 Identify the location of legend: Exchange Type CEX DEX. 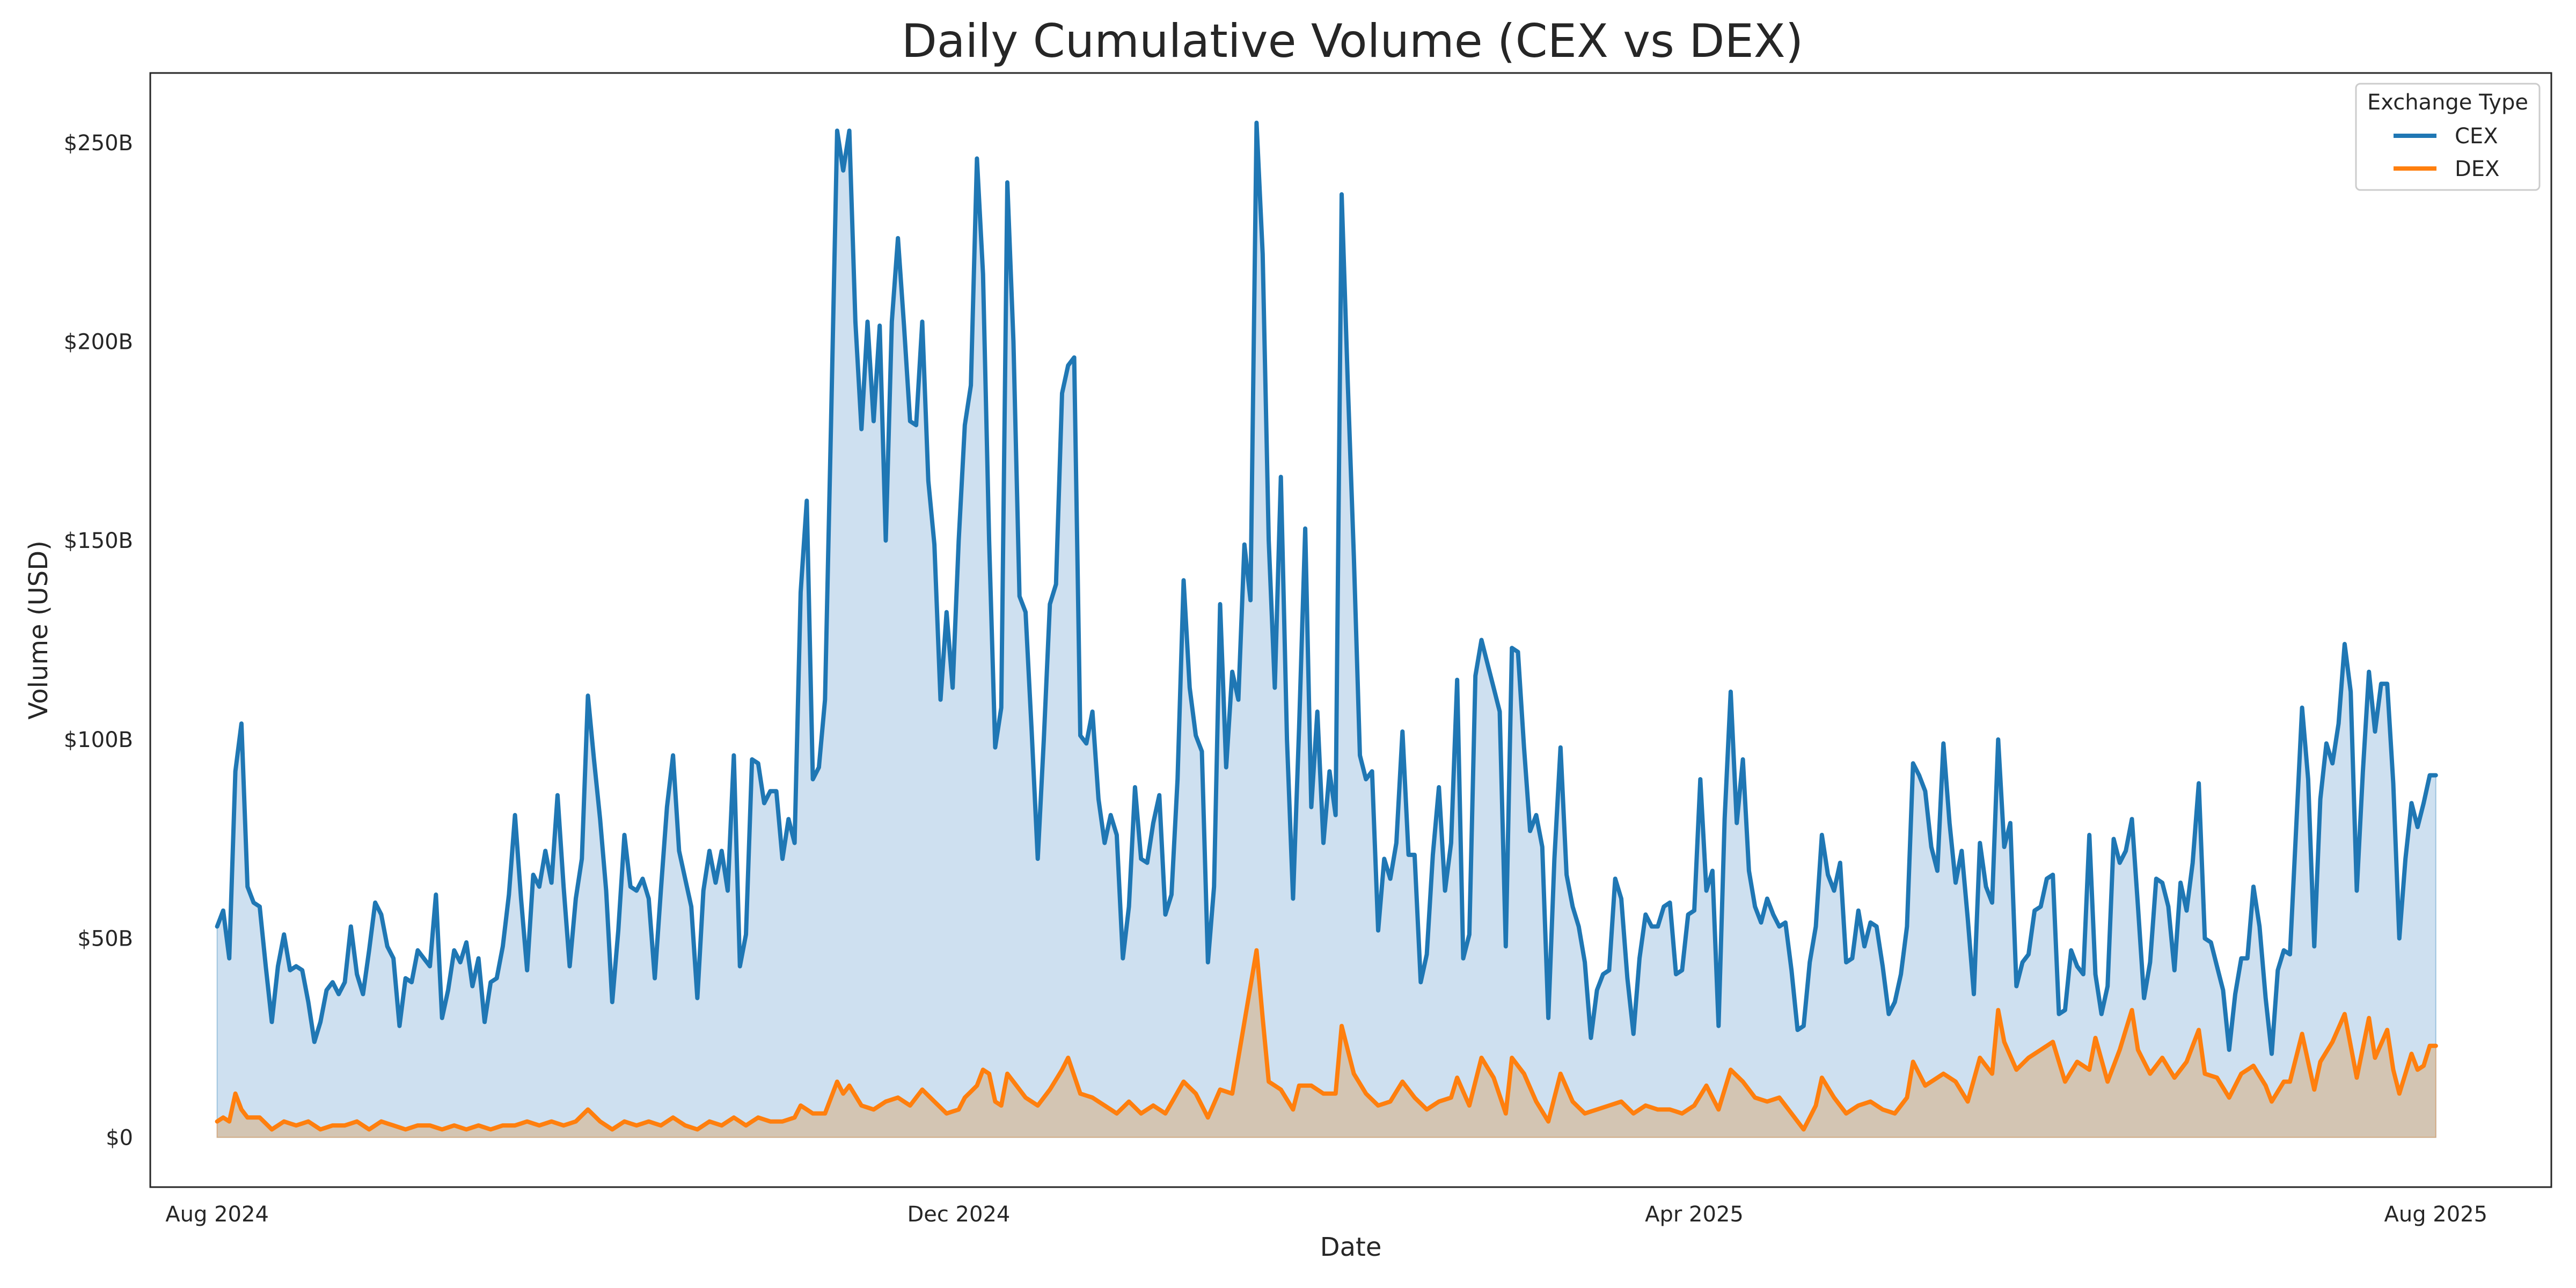
(2448, 137).